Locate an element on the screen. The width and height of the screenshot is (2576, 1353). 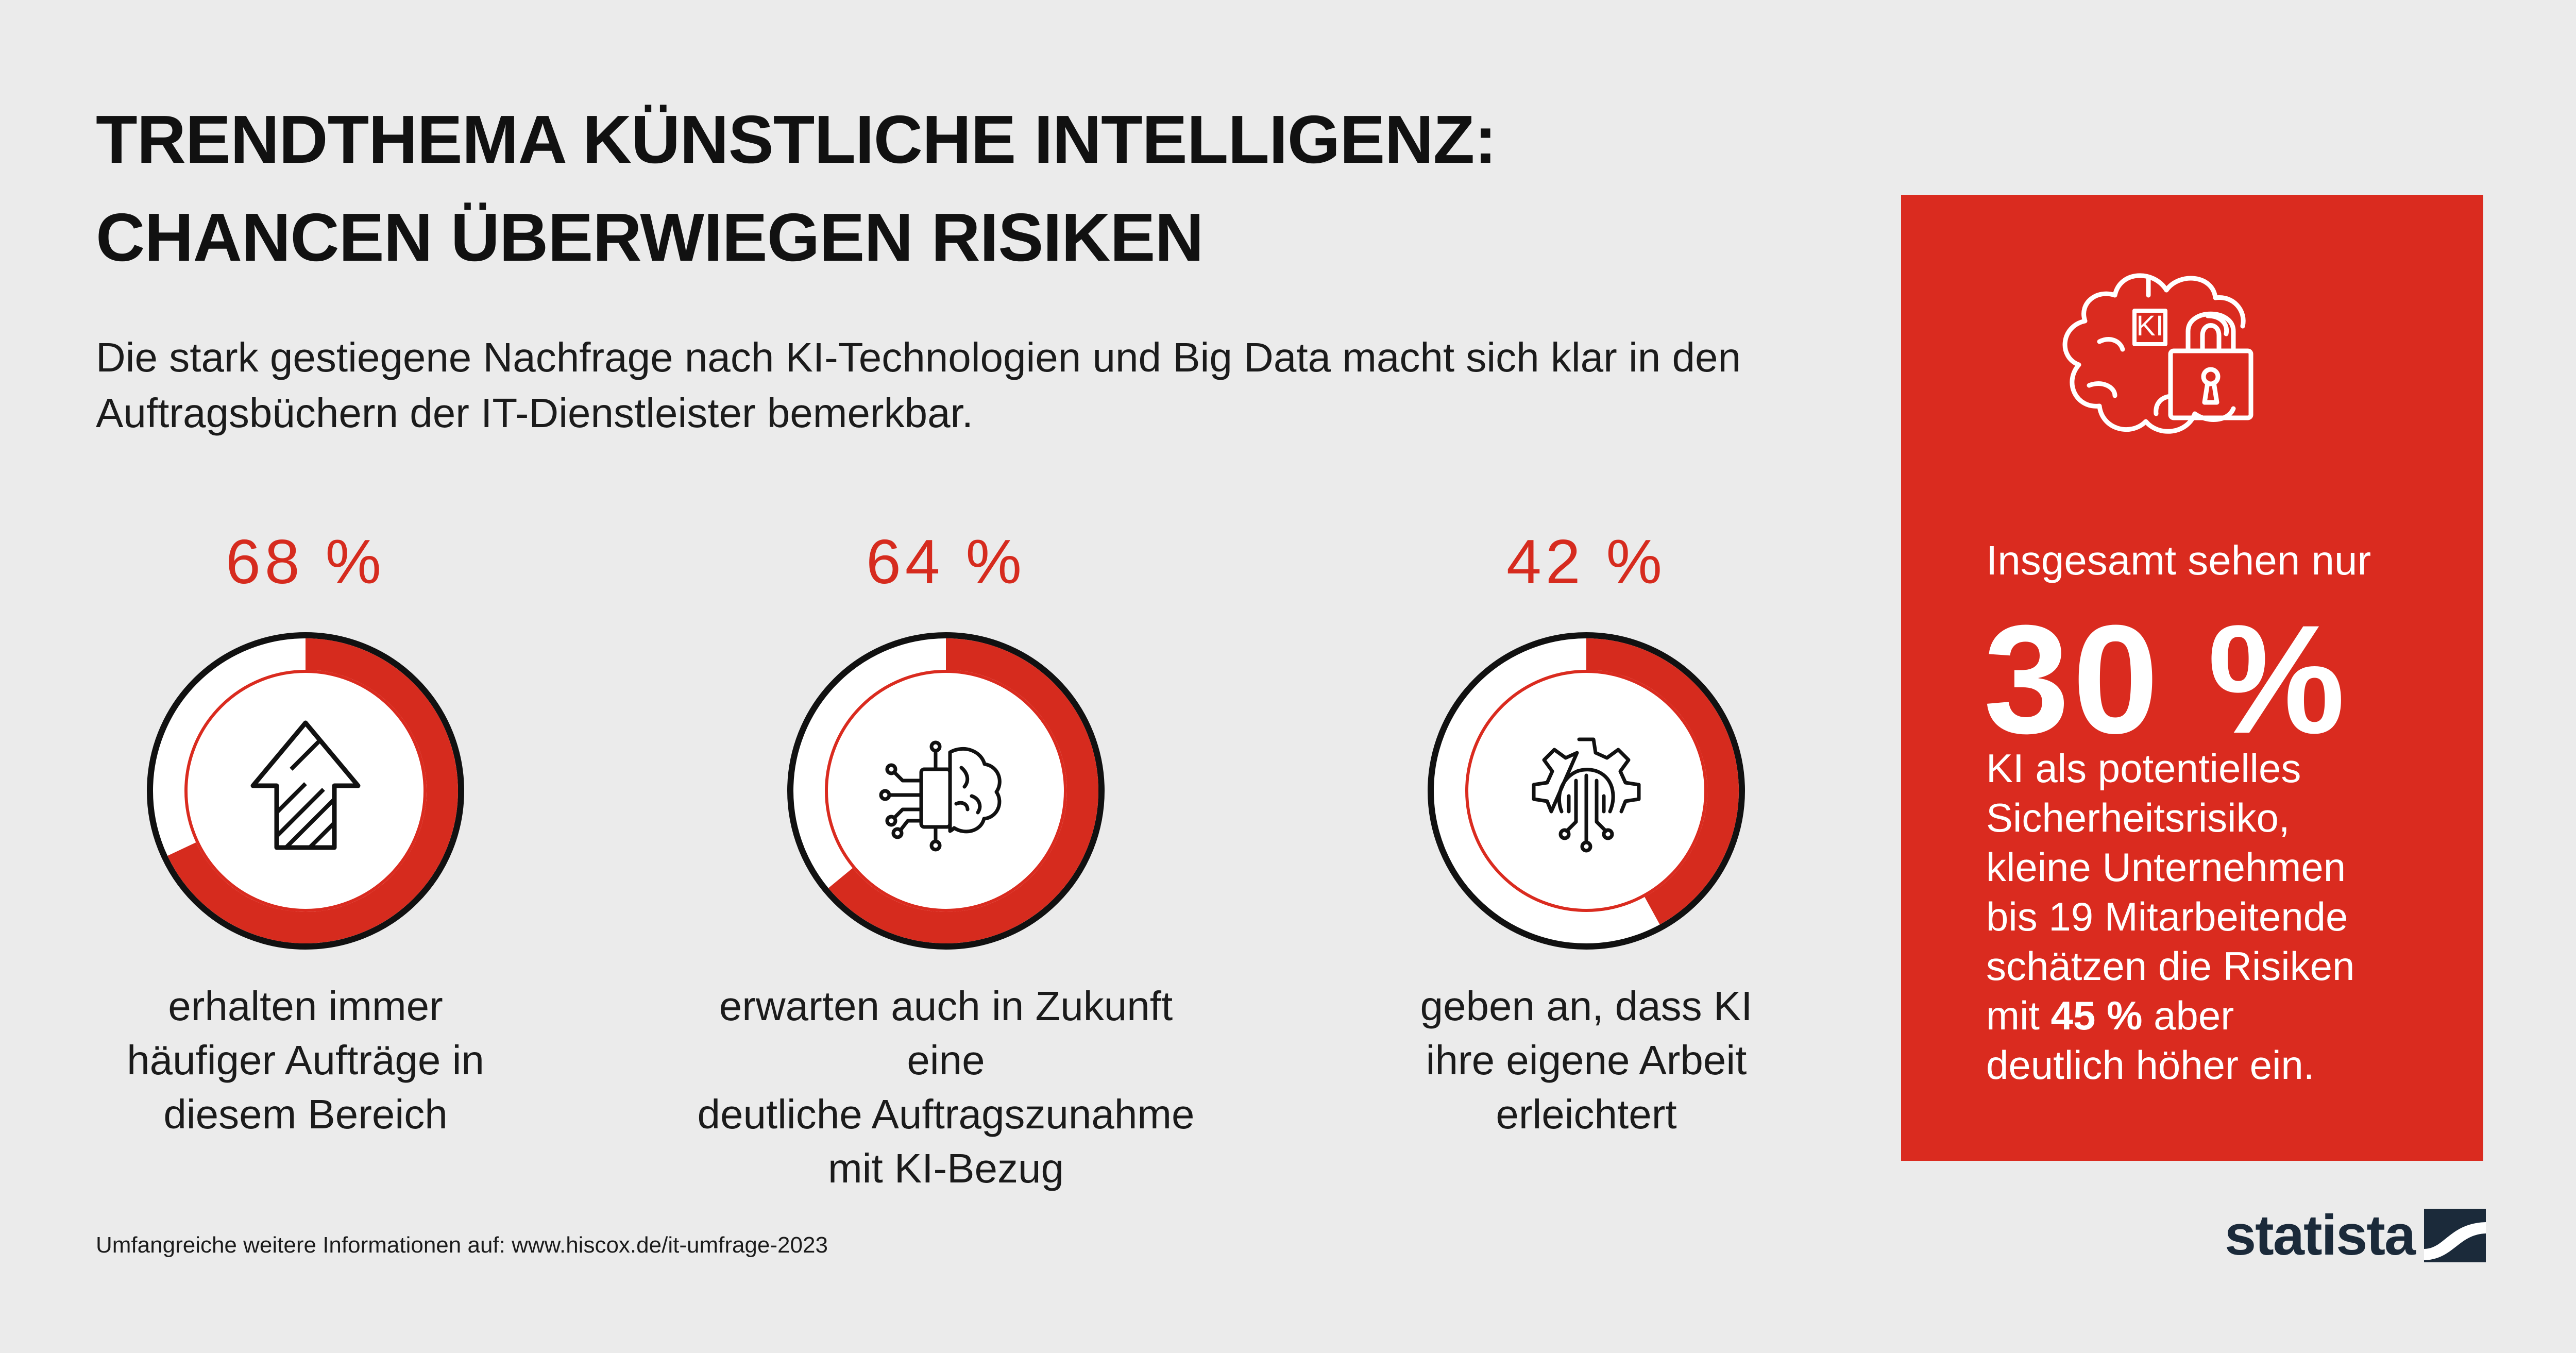
stat-1-line-2: häufiger Aufträge in is located at coordinates (305, 1060).